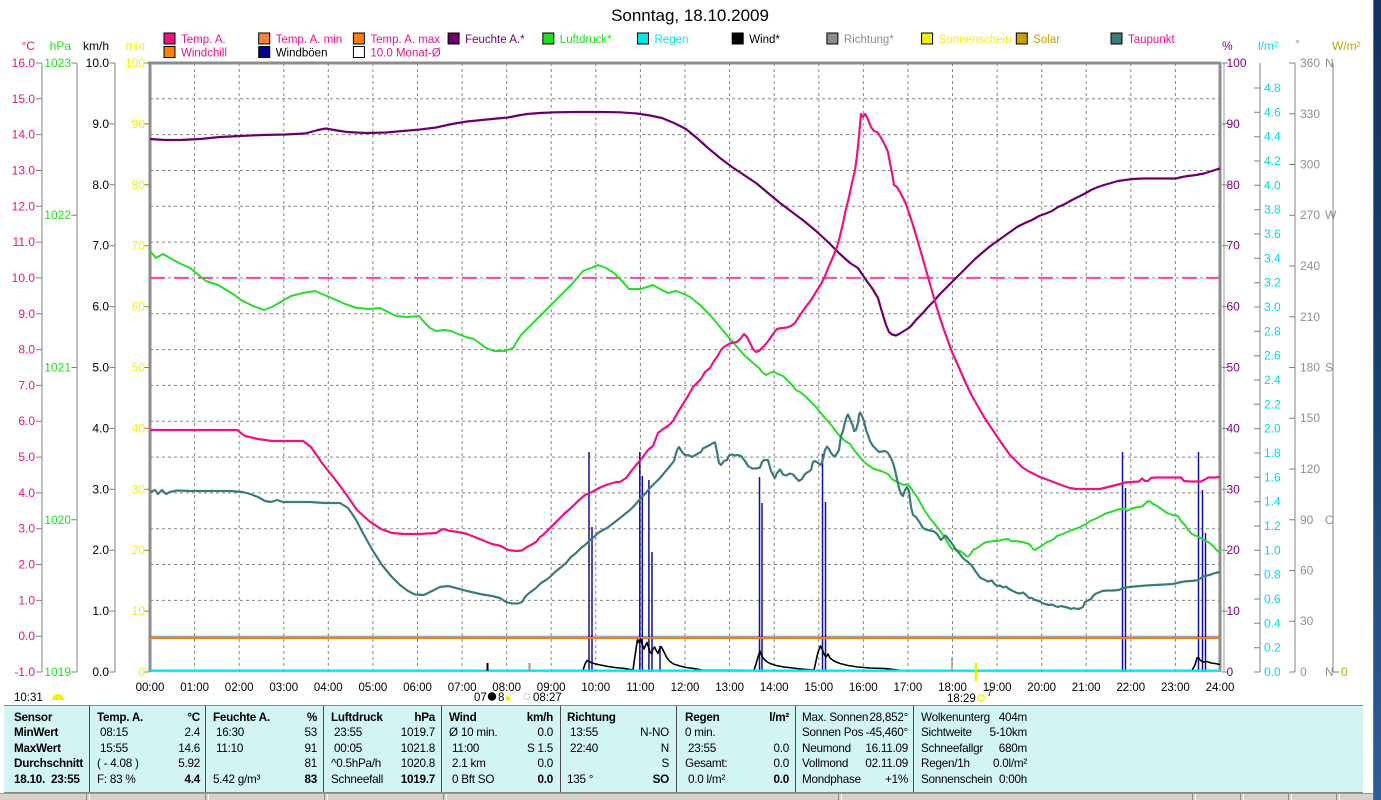 This screenshot has width=1381, height=800. Describe the element at coordinates (1310, 368) in the screenshot. I see `svg-text: 180` at that location.